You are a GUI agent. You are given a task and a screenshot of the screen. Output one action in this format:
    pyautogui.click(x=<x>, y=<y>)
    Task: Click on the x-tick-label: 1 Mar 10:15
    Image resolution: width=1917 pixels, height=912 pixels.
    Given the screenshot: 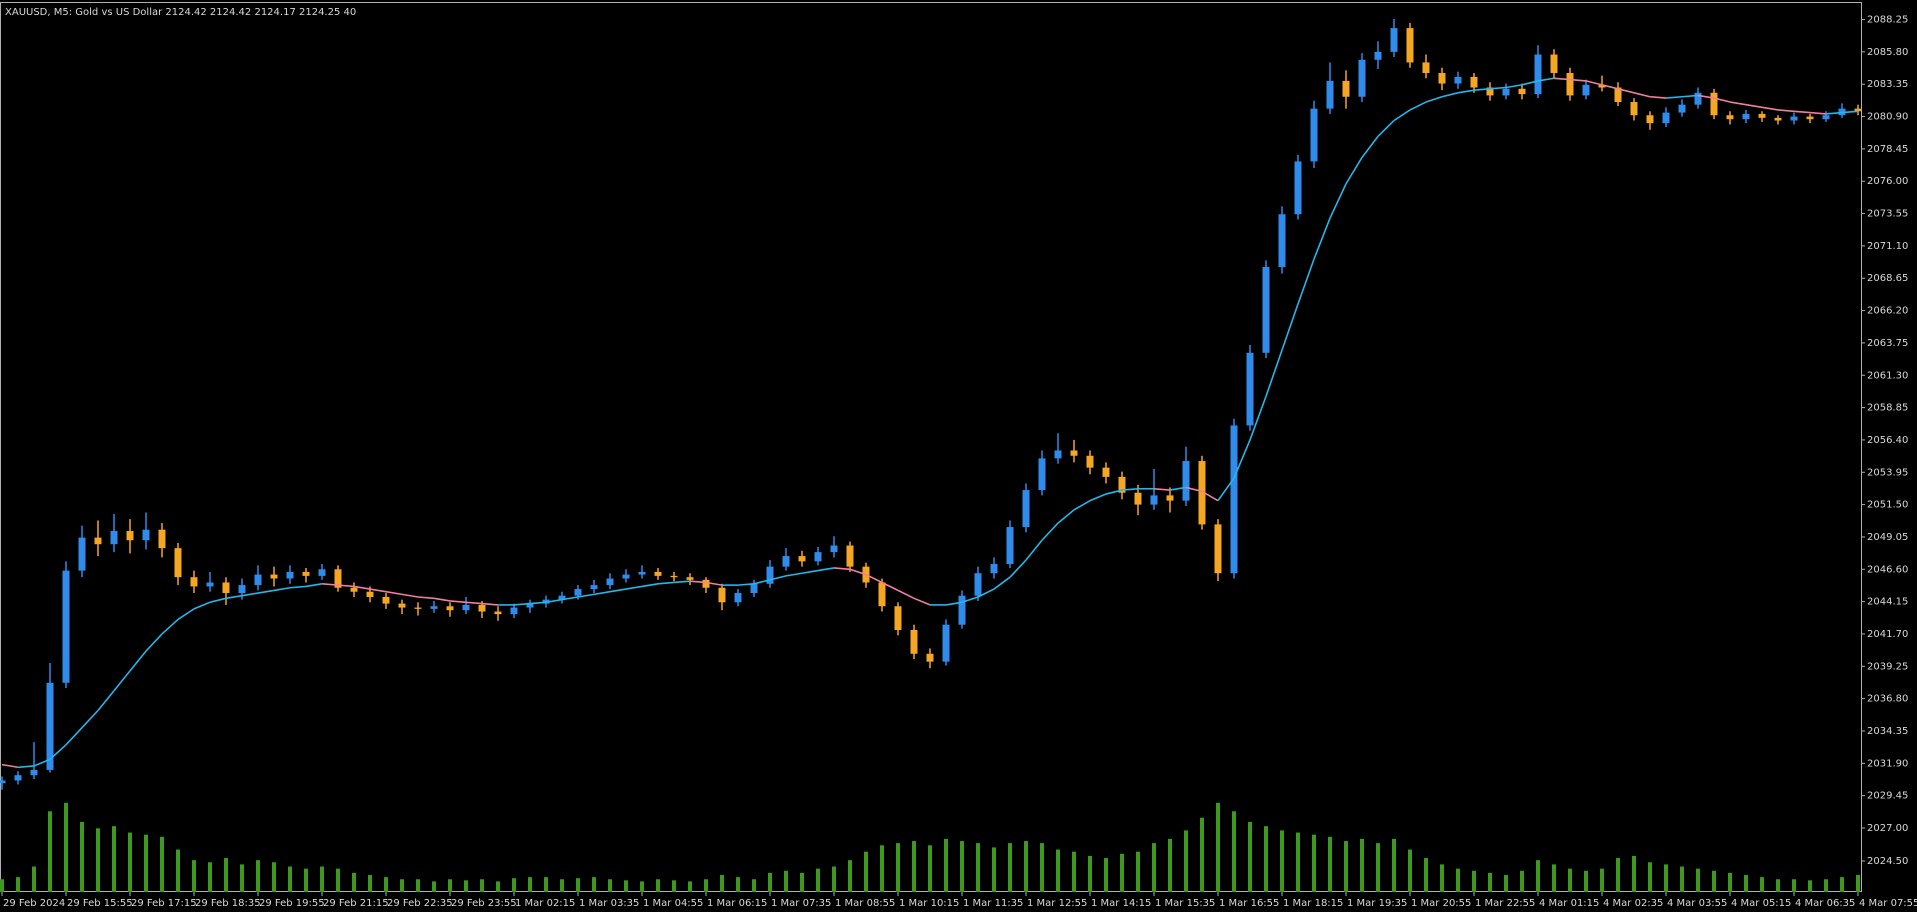 What is the action you would take?
    pyautogui.click(x=929, y=903)
    